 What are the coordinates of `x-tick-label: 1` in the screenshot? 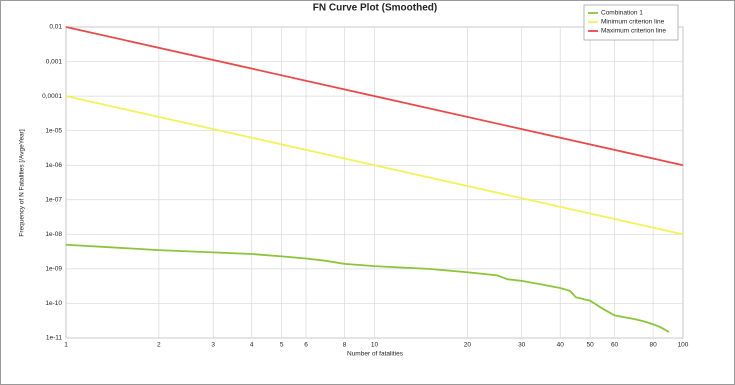 It's located at (66, 345).